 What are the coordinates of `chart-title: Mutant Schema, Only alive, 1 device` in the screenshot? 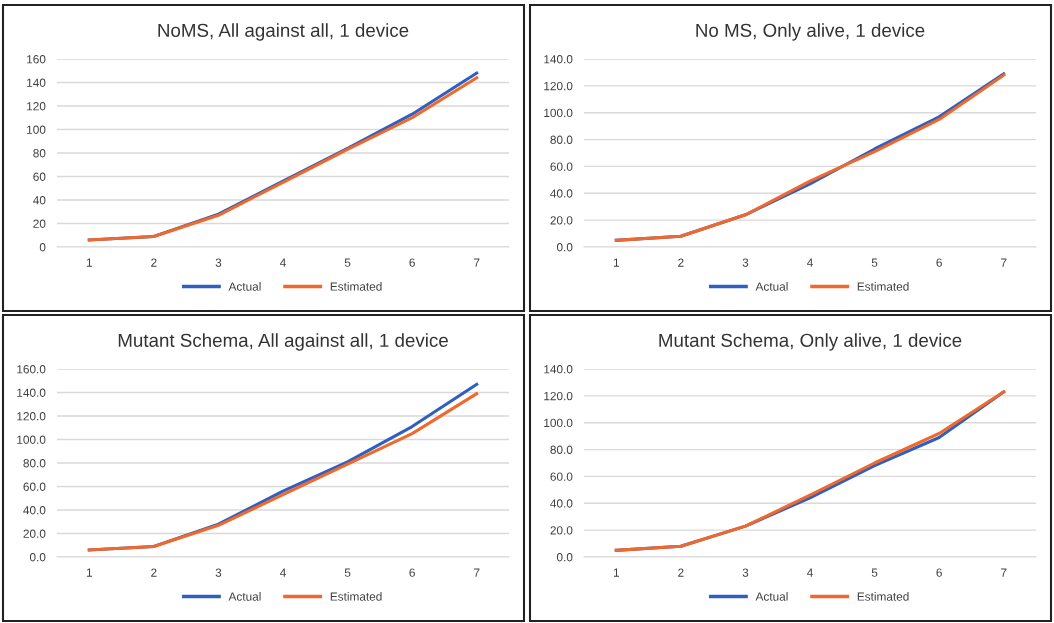 It's located at (810, 342).